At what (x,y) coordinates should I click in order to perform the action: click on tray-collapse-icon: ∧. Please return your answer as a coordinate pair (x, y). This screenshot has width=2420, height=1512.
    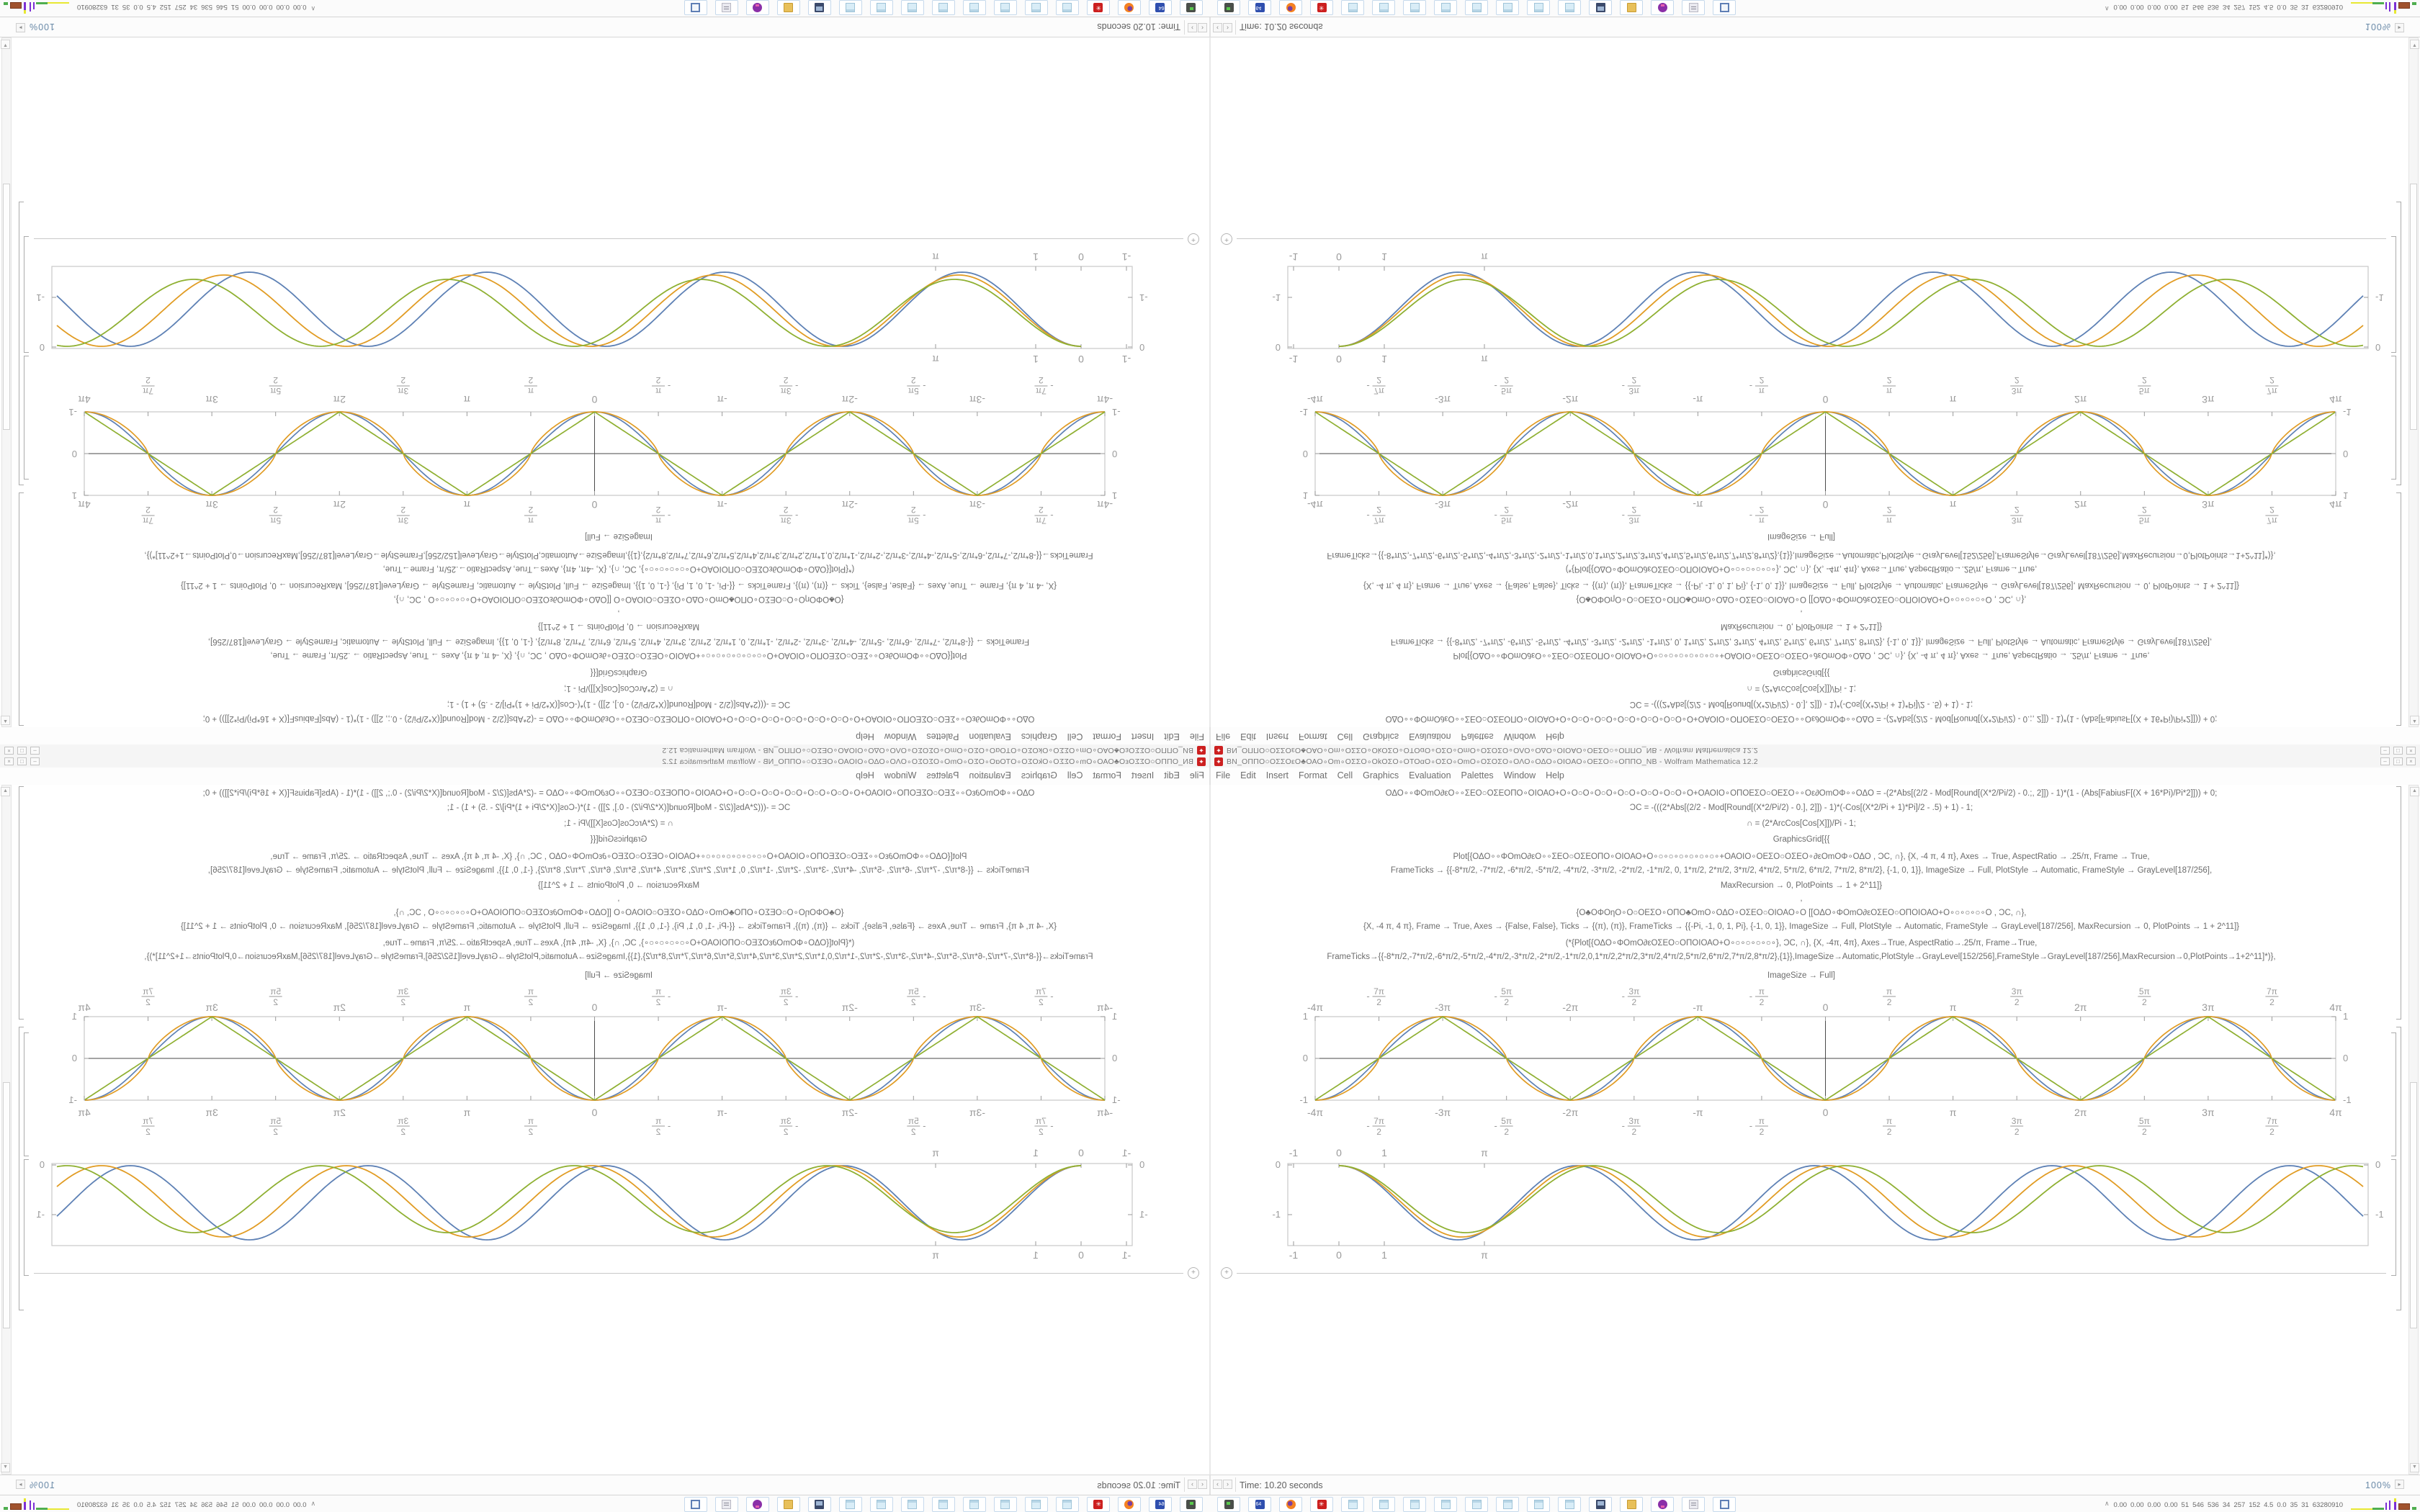
    Looking at the image, I should click on (313, 1503).